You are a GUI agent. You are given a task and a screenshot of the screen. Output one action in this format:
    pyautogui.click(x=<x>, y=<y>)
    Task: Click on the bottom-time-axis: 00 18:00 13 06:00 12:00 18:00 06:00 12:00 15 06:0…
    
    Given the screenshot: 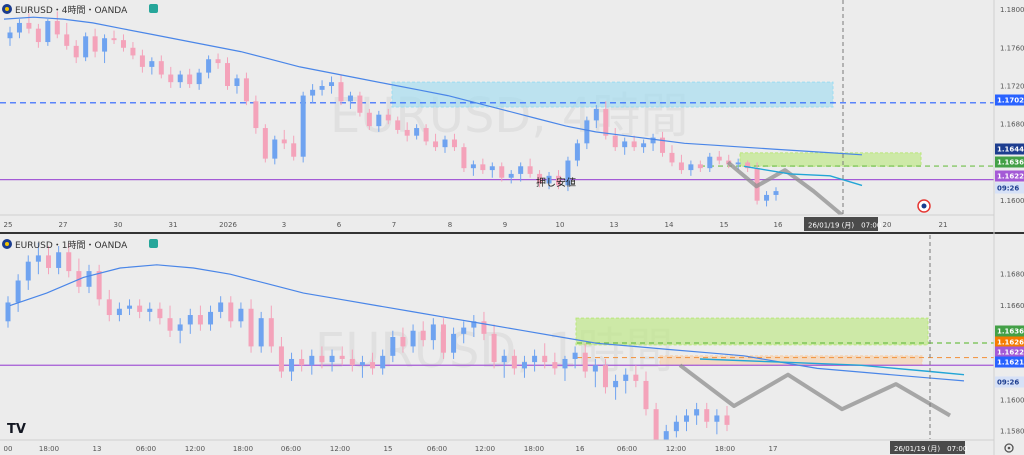 What is the action you would take?
    pyautogui.click(x=507, y=447)
    